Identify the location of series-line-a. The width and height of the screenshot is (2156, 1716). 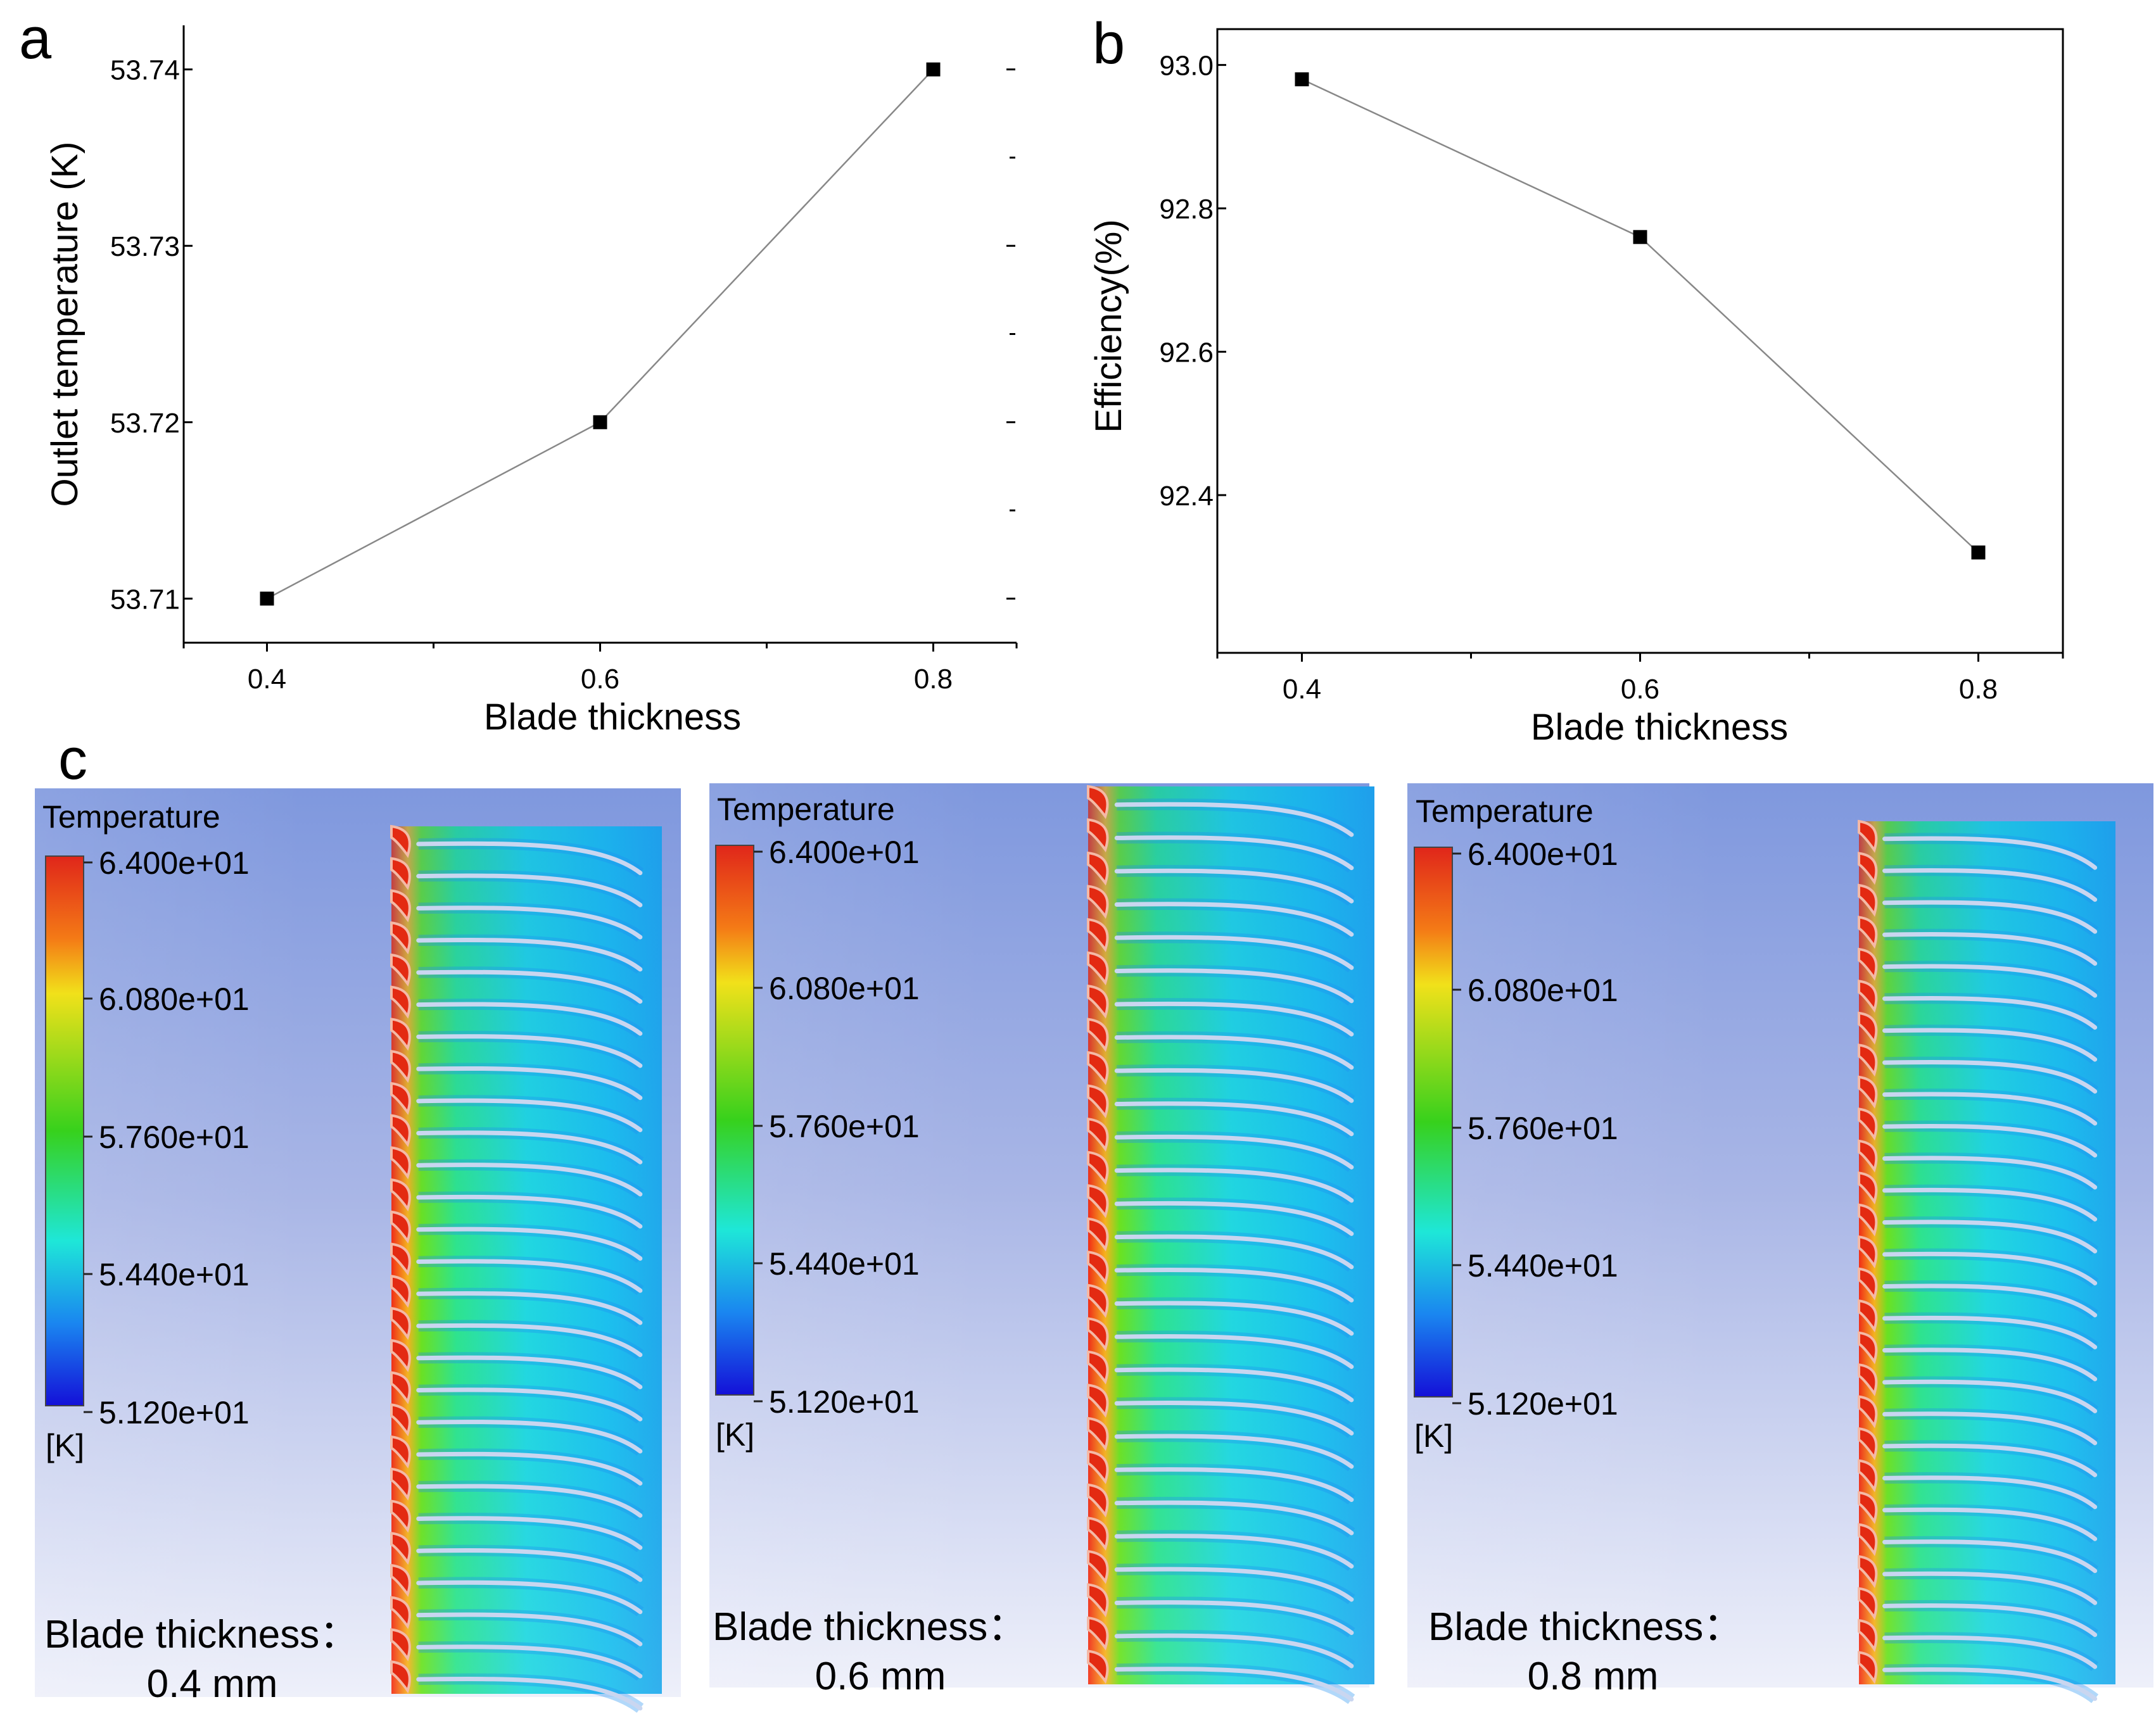
(600, 334).